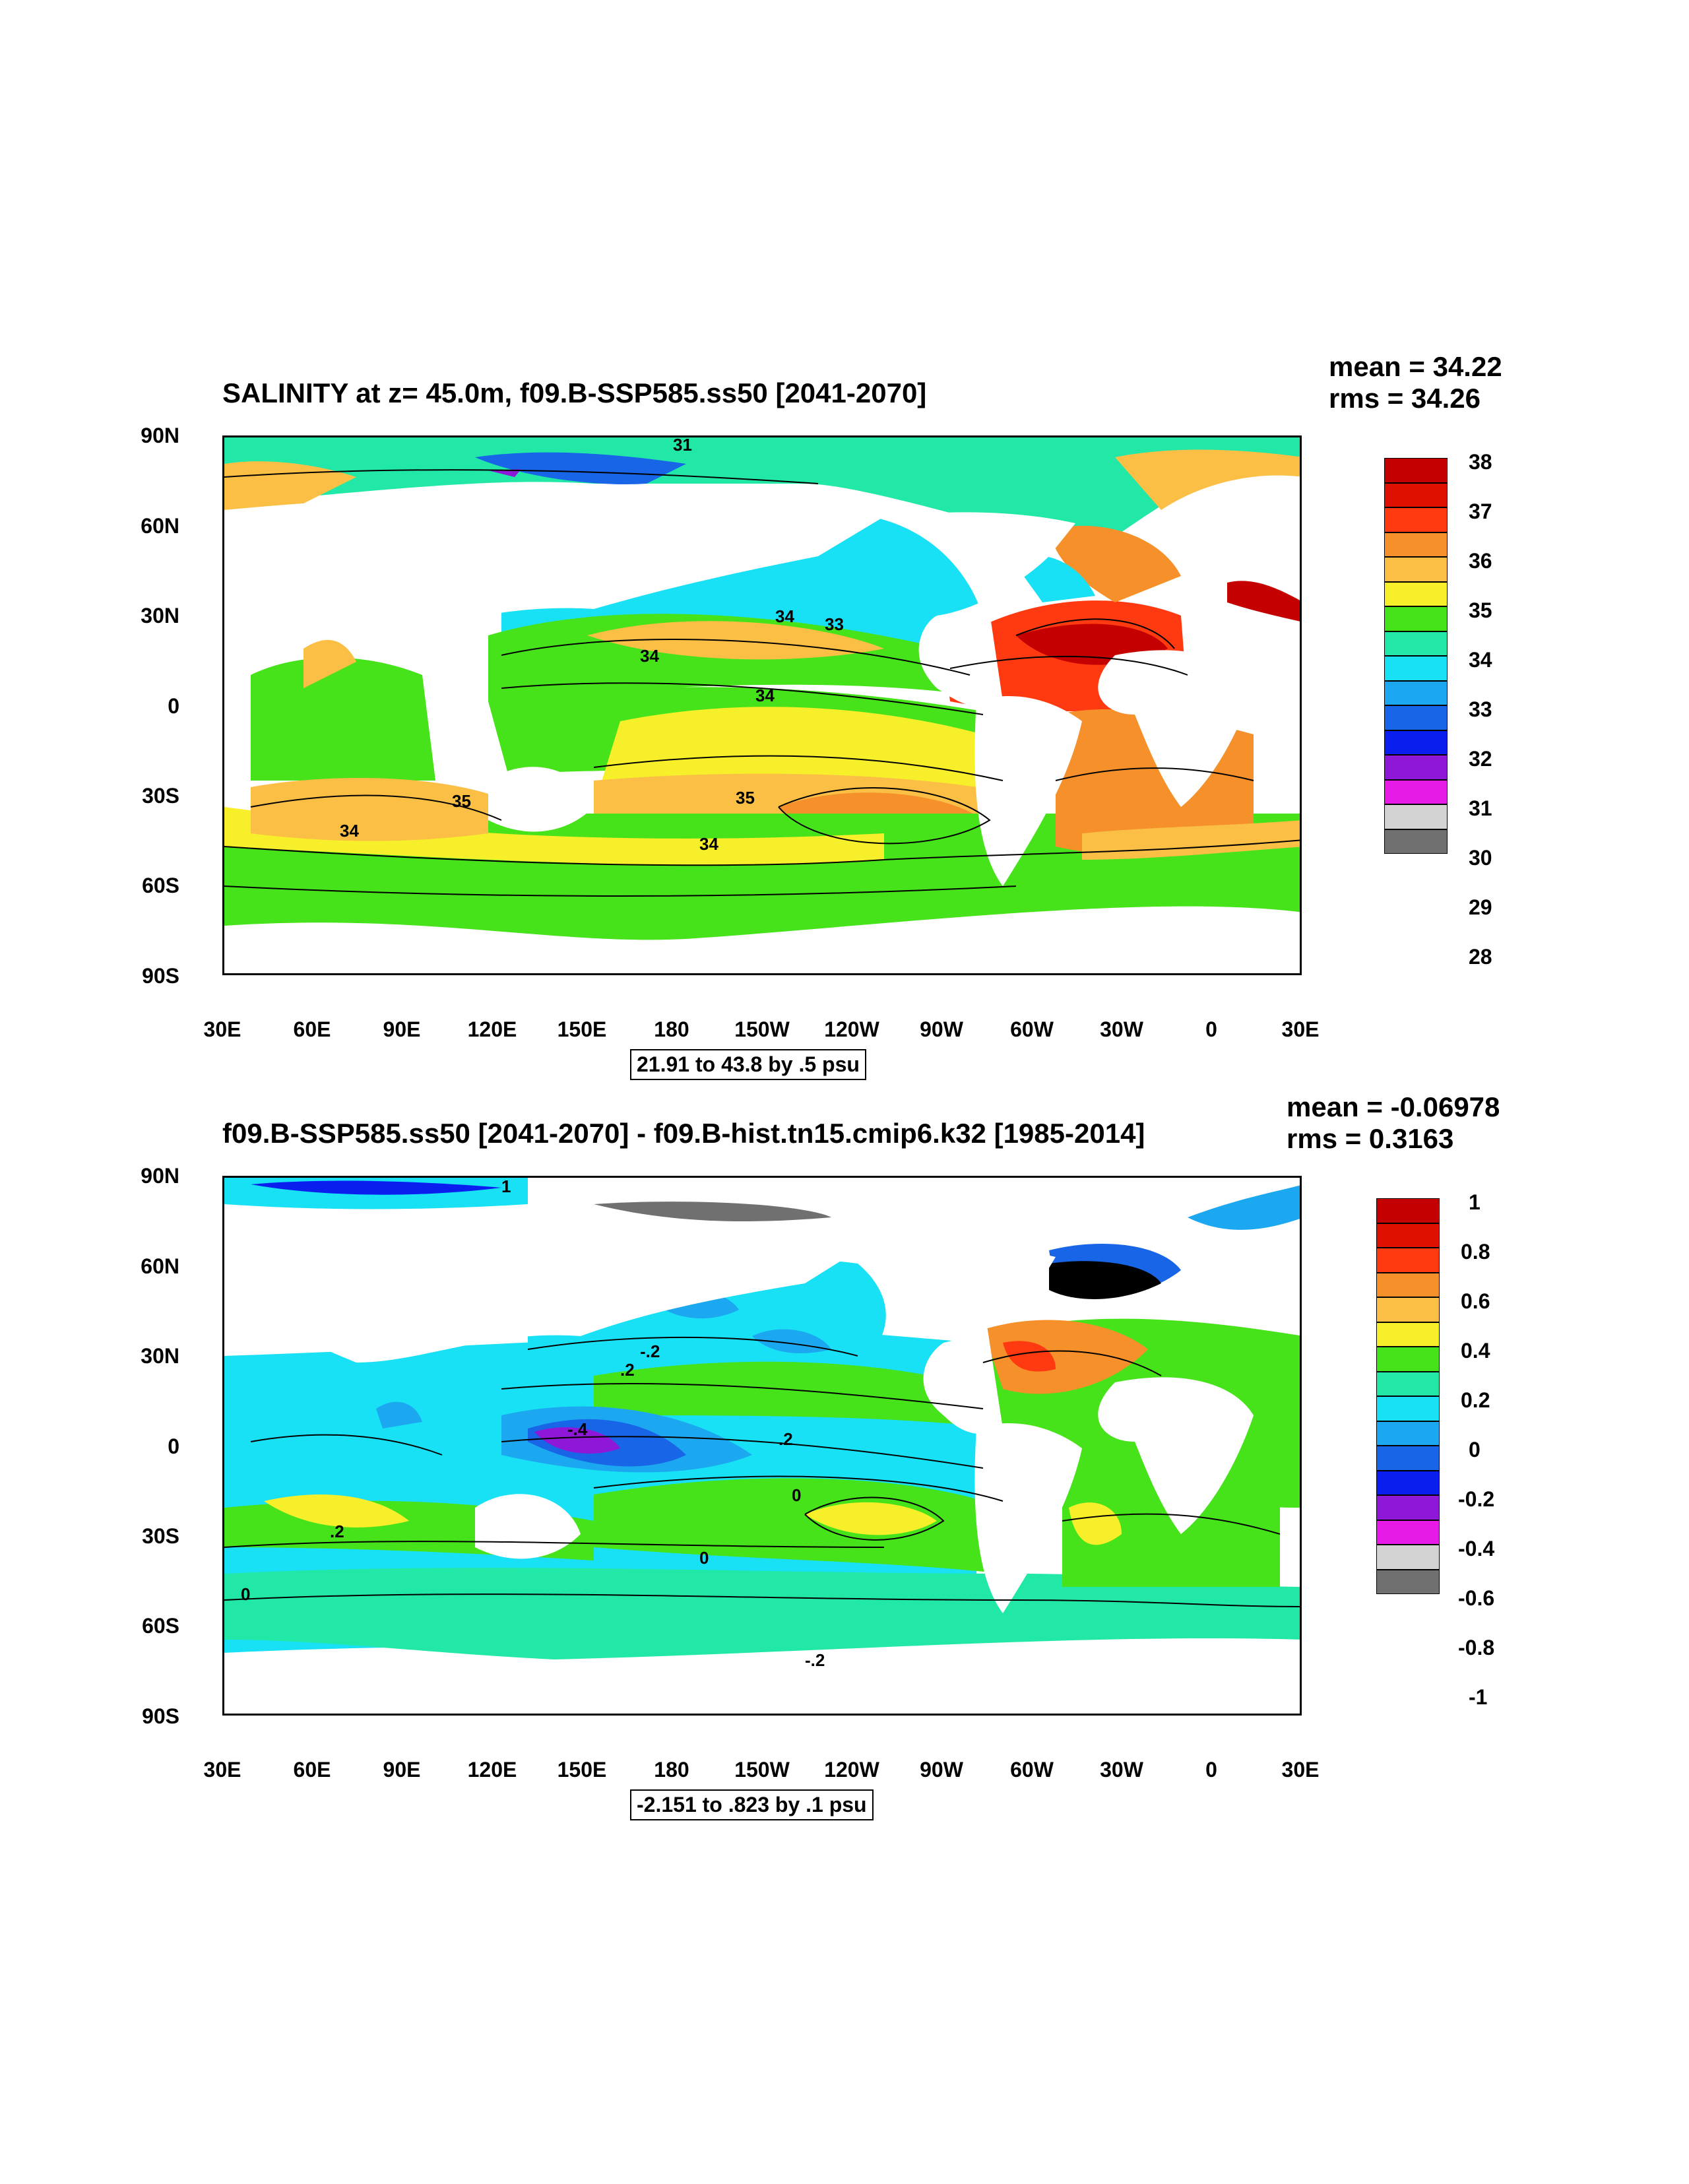 The image size is (1689, 2184). What do you see at coordinates (1370, 1138) in the screenshot?
I see `rms-value: rms = 0.3163` at bounding box center [1370, 1138].